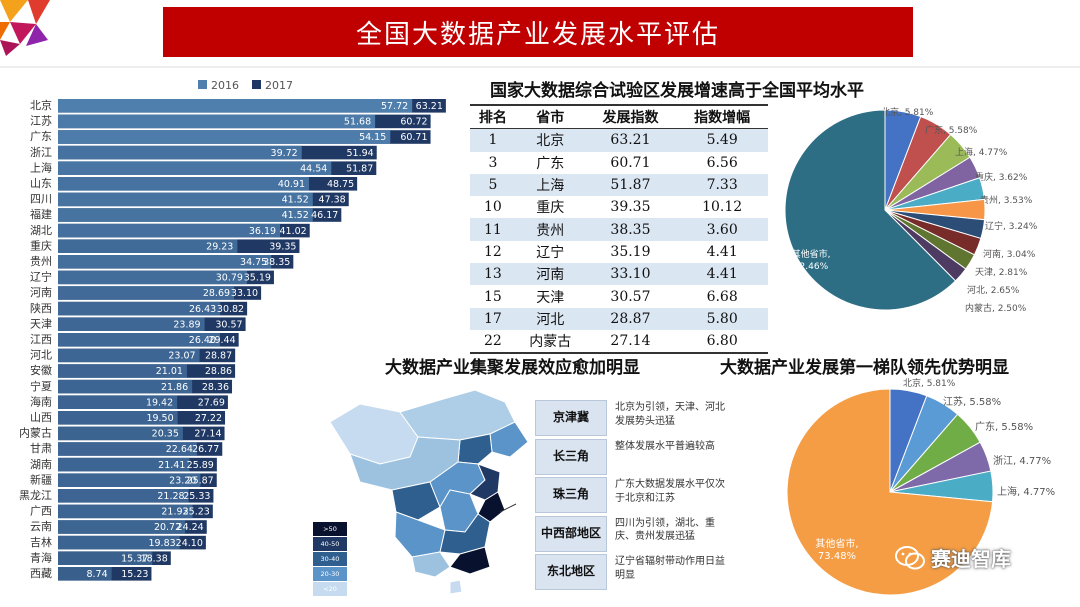  I want to click on table-row: 17 河北 28.87 5.80, so click(619, 318).